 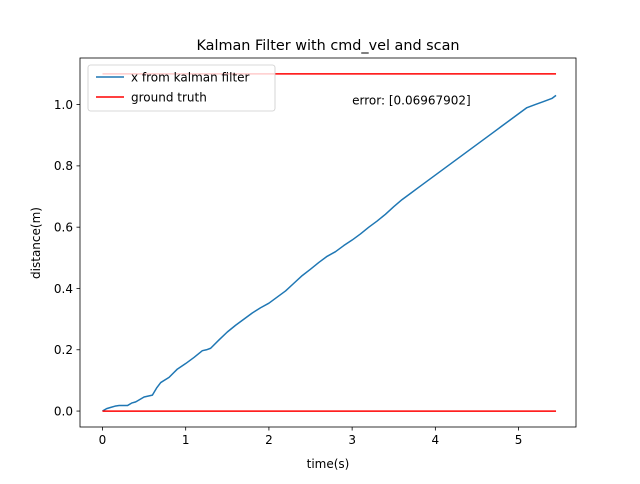 I want to click on legend: x from kalman filter ground truth, so click(x=181, y=88).